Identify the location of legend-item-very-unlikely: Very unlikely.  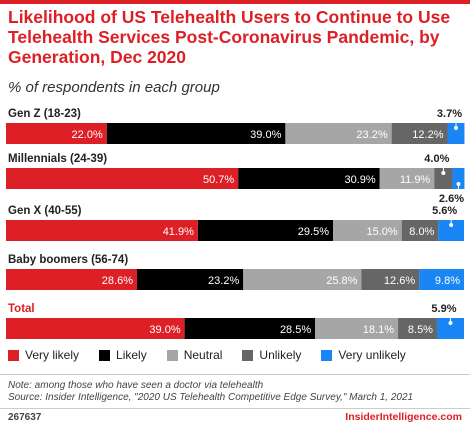
(363, 355).